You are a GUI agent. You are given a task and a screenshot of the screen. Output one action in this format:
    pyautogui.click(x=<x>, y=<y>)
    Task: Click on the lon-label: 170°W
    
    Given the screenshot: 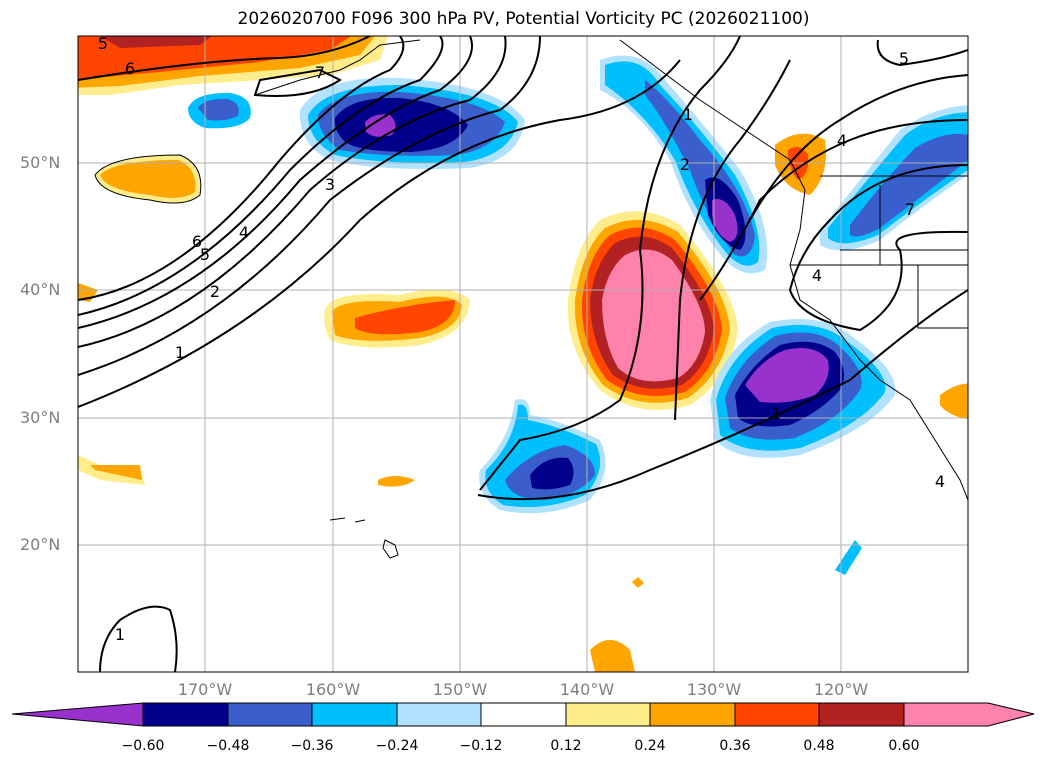 What is the action you would take?
    pyautogui.click(x=205, y=689)
    